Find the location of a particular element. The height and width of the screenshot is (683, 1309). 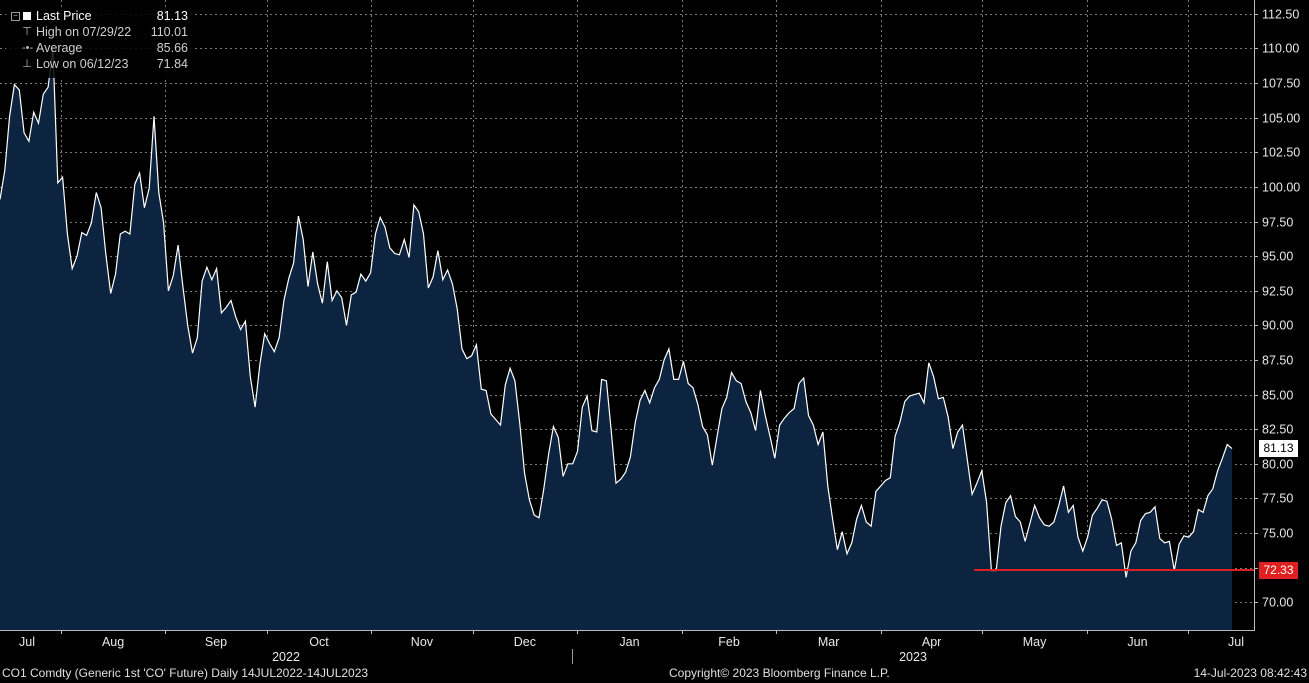

y-tick-label: 75.00 is located at coordinates (1277, 534).